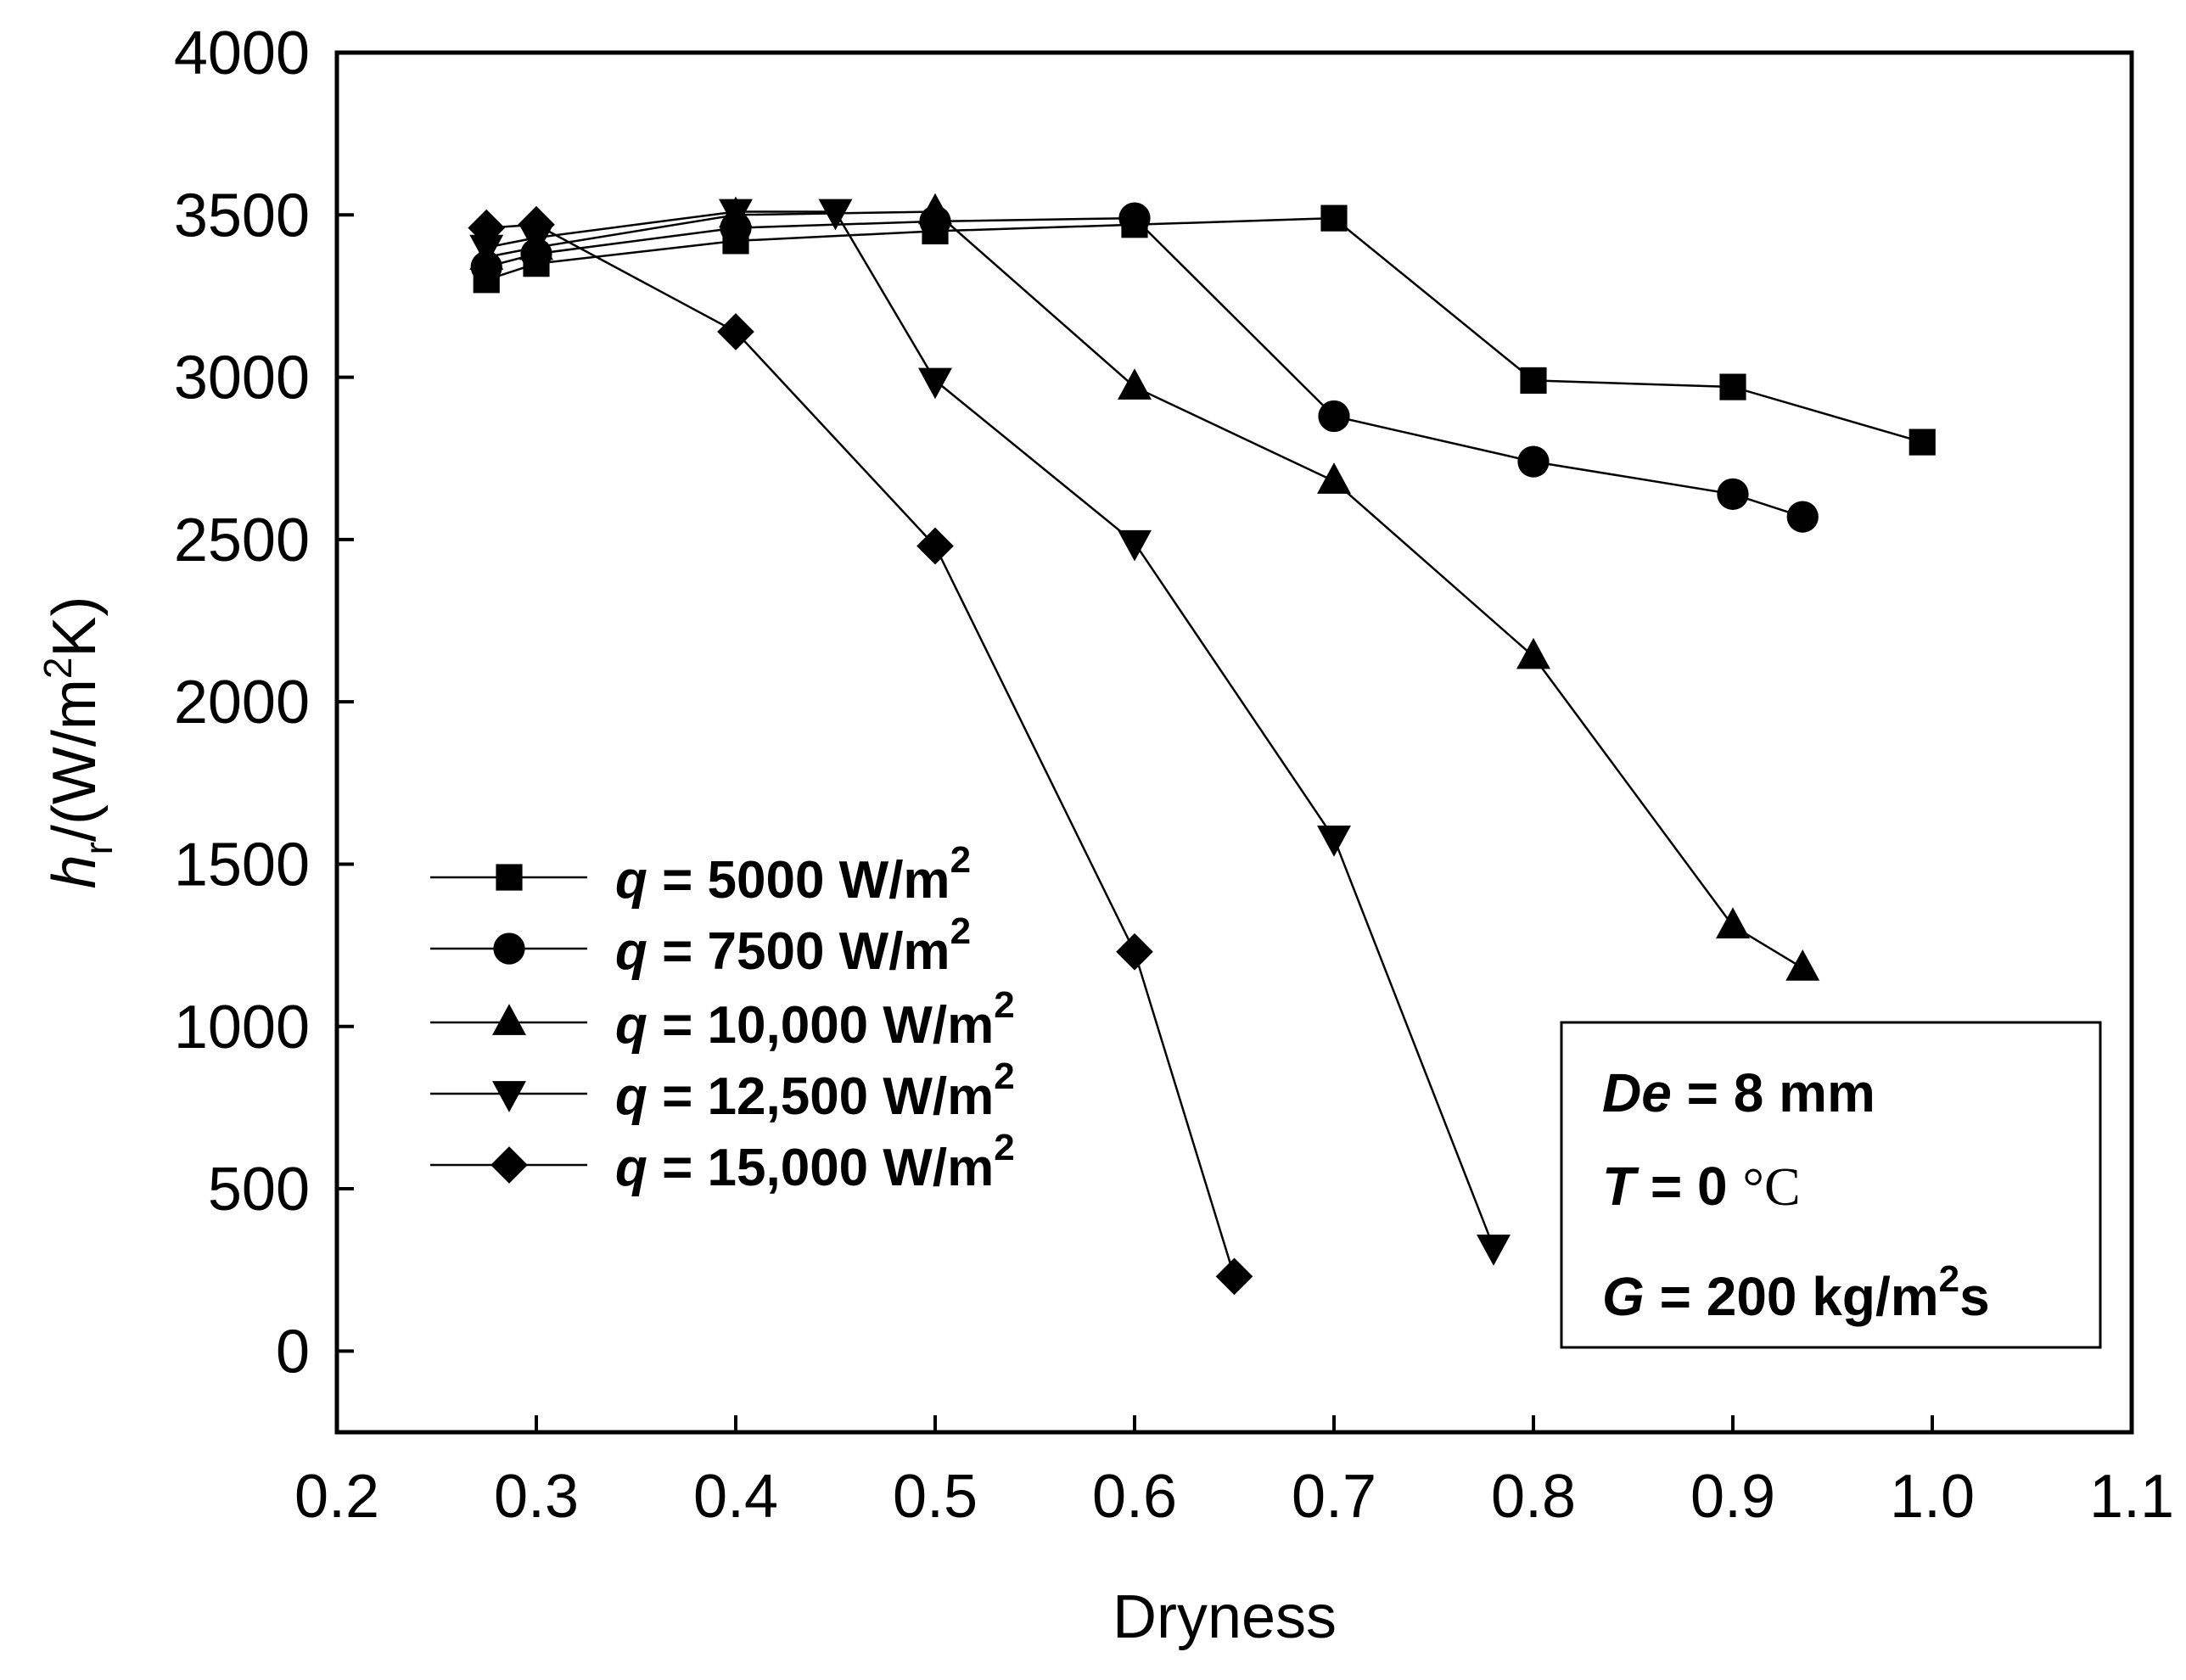 The width and height of the screenshot is (2186, 1680). Describe the element at coordinates (242, 1027) in the screenshot. I see `y-tick-label: 1000` at that location.